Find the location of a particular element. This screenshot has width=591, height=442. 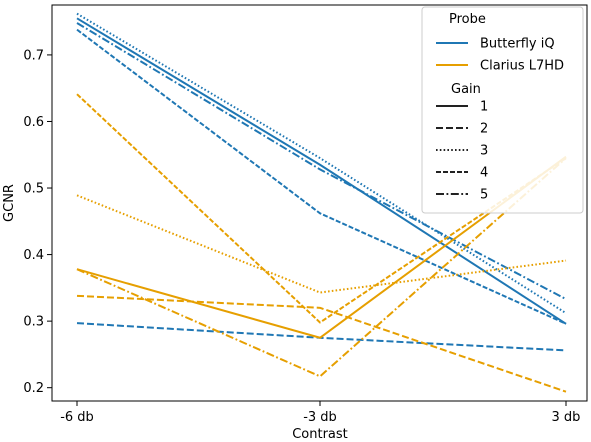

x-tick-label: 3 db is located at coordinates (566, 417).